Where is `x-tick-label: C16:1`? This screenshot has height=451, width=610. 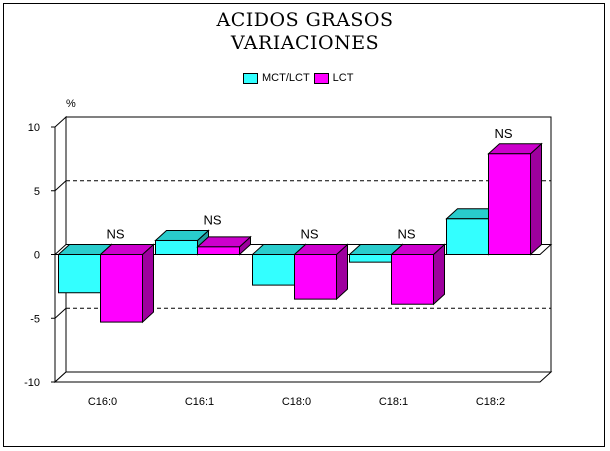 x-tick-label: C16:1 is located at coordinates (199, 402).